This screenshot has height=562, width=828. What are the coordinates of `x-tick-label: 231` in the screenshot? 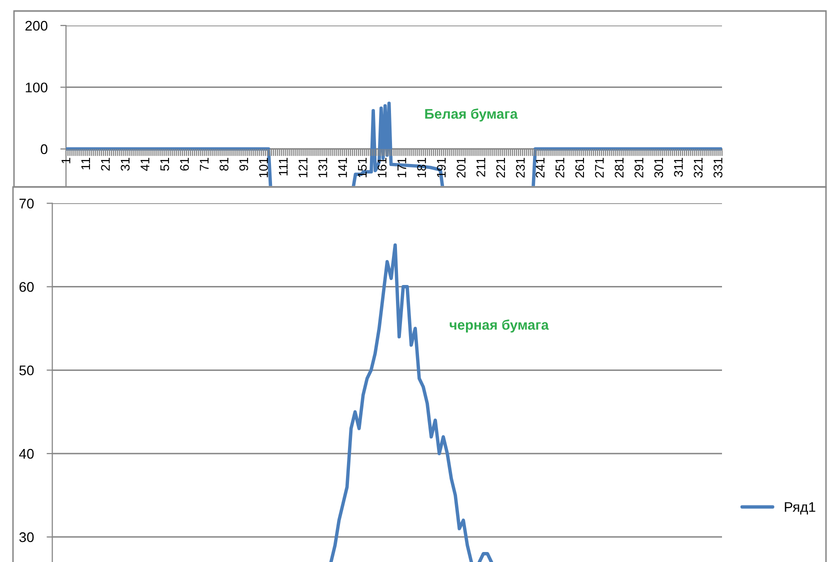 It's located at (520, 168).